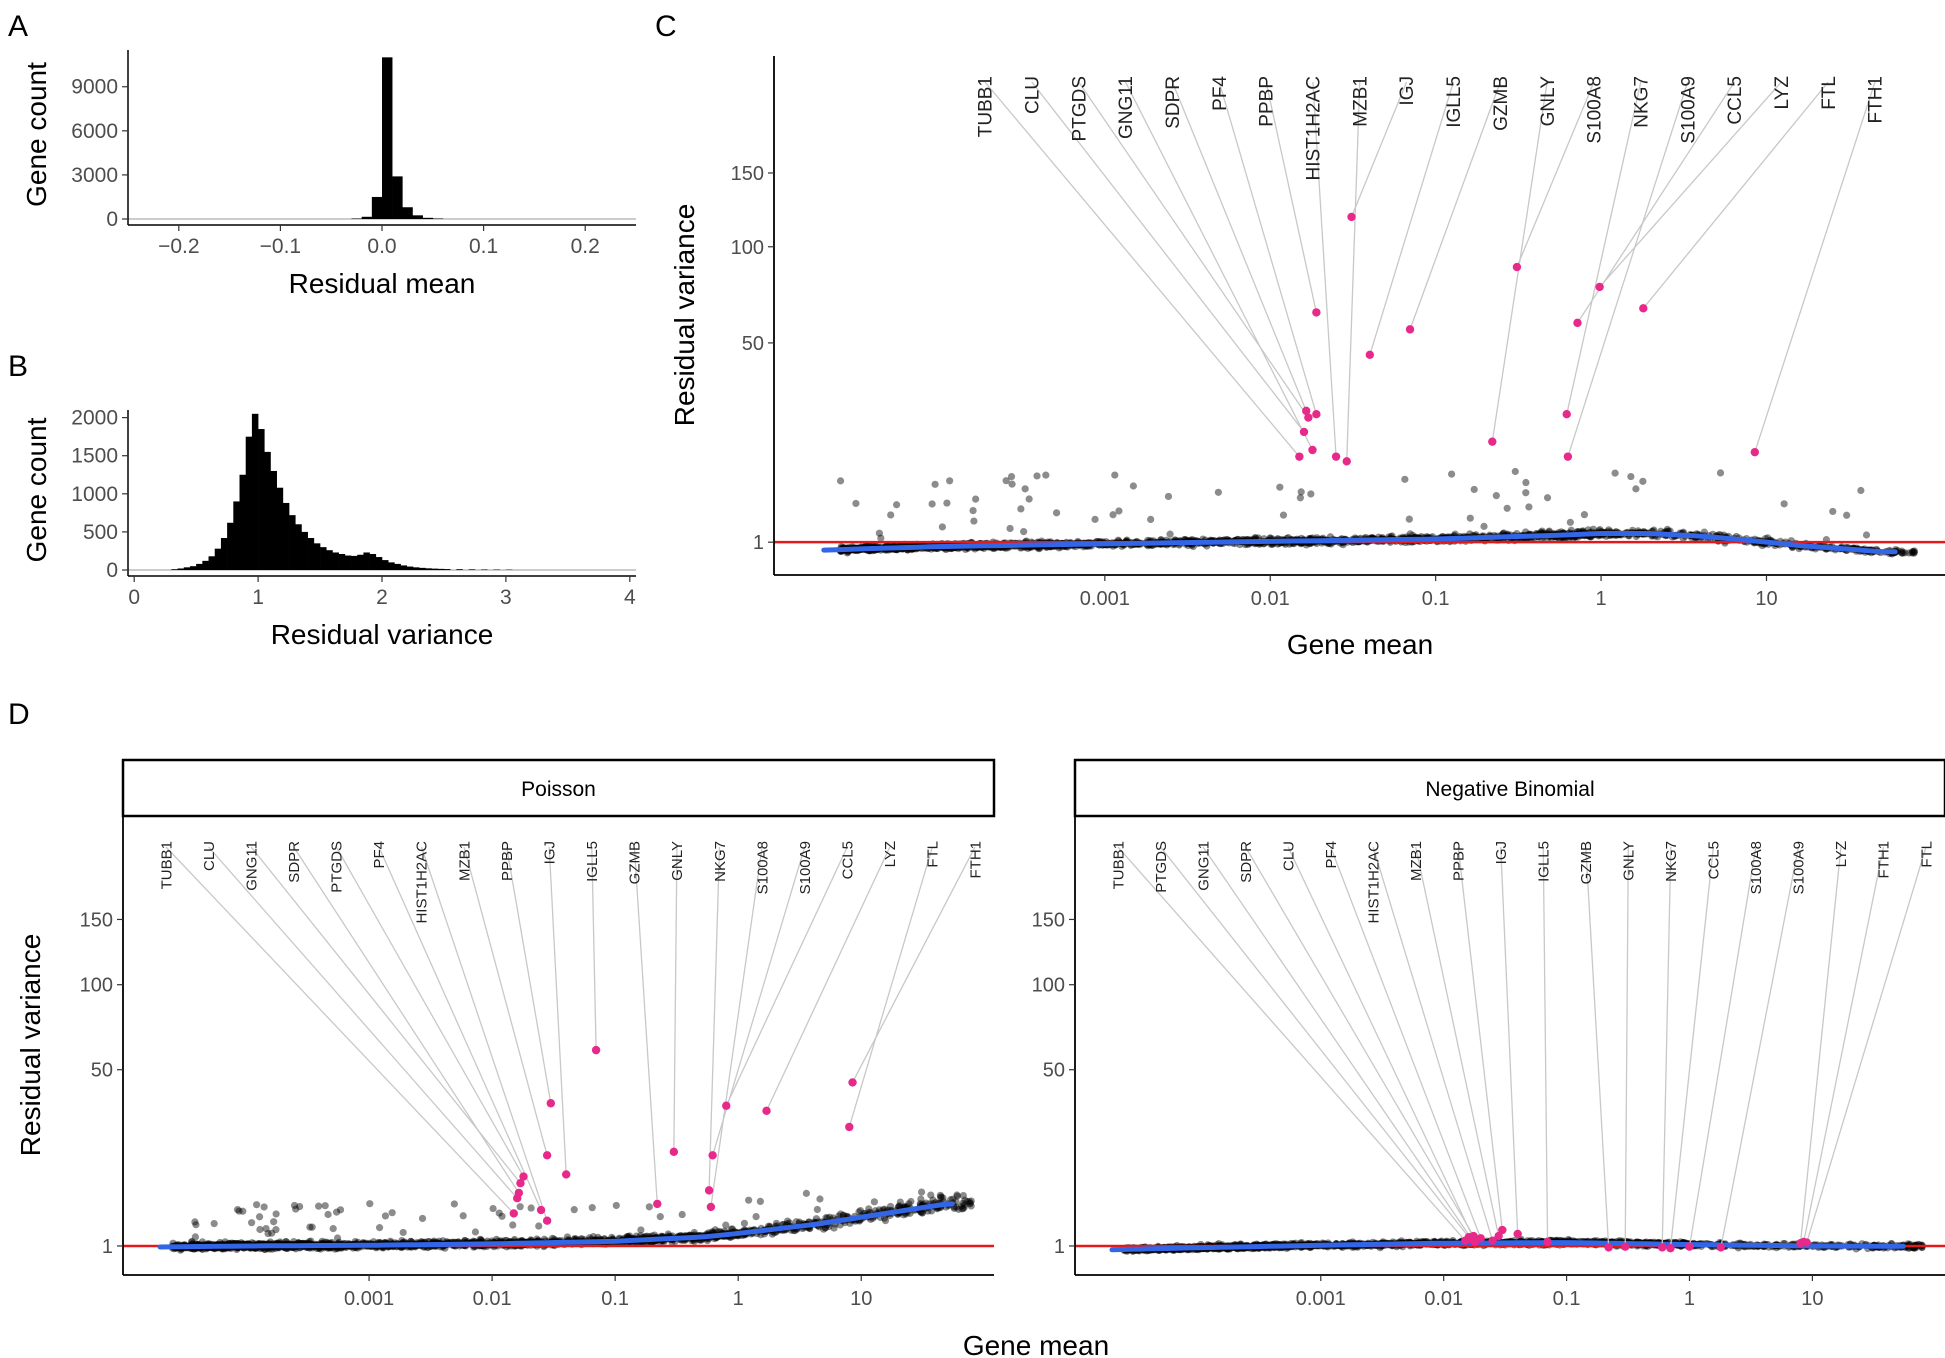  What do you see at coordinates (1105, 599) in the screenshot?
I see `x-tick-label: 0.001` at bounding box center [1105, 599].